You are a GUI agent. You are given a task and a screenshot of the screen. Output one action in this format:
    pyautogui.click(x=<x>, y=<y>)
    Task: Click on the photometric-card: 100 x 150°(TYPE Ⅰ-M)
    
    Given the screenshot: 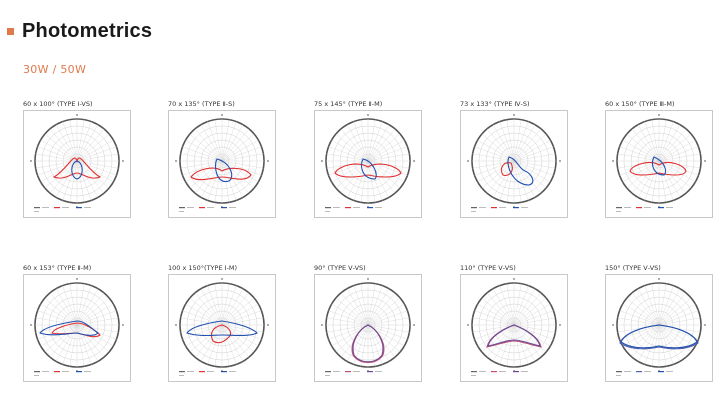 What is the action you would take?
    pyautogui.click(x=238, y=322)
    